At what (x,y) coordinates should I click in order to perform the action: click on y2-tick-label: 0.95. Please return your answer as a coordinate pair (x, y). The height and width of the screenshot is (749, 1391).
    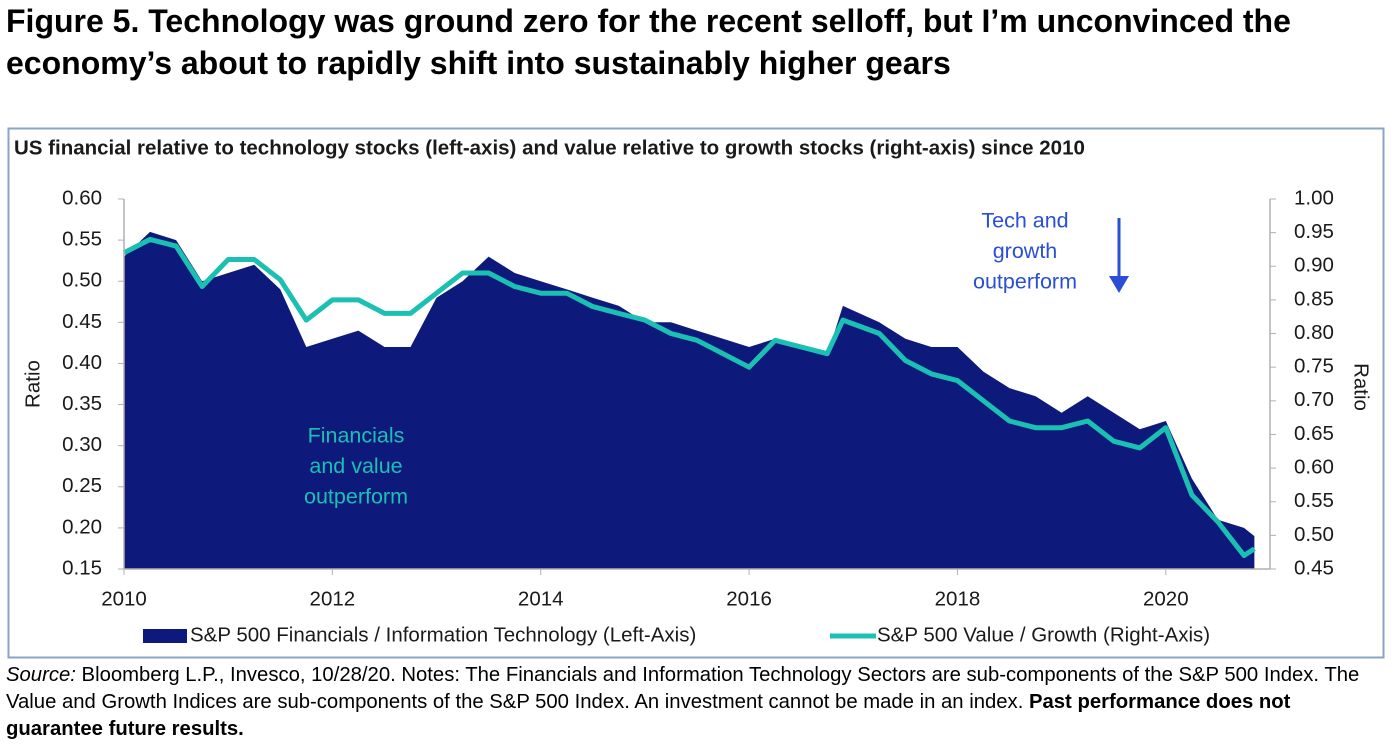
    Looking at the image, I should click on (1314, 231).